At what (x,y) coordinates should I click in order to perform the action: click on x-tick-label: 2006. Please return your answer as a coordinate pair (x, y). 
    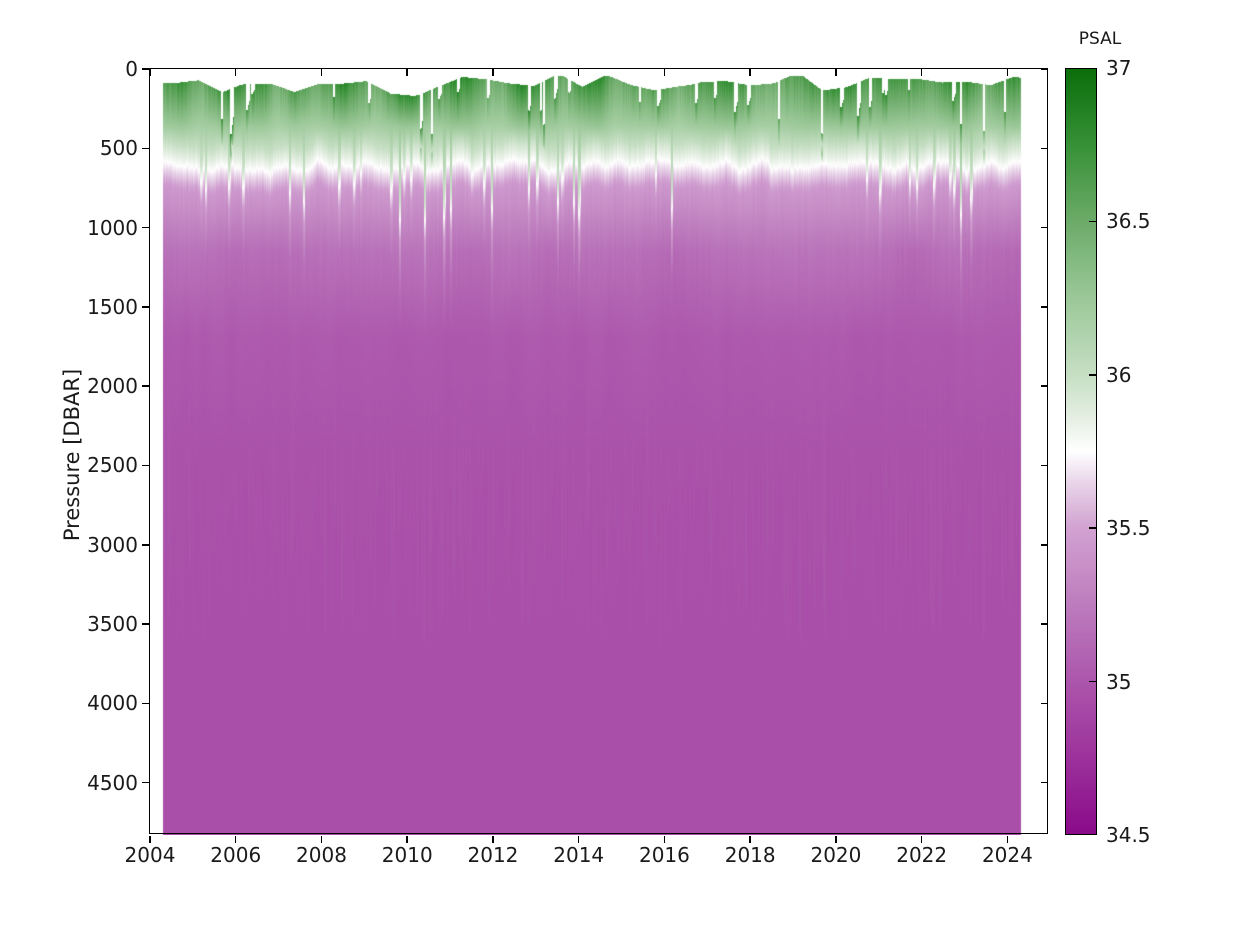
    Looking at the image, I should click on (236, 855).